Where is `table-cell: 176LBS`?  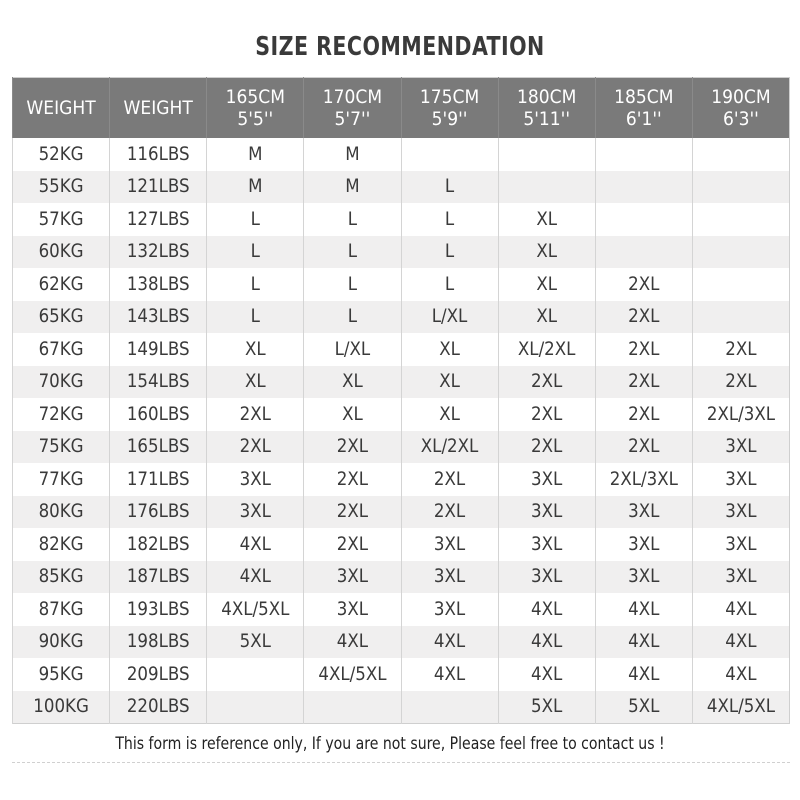 table-cell: 176LBS is located at coordinates (158, 511).